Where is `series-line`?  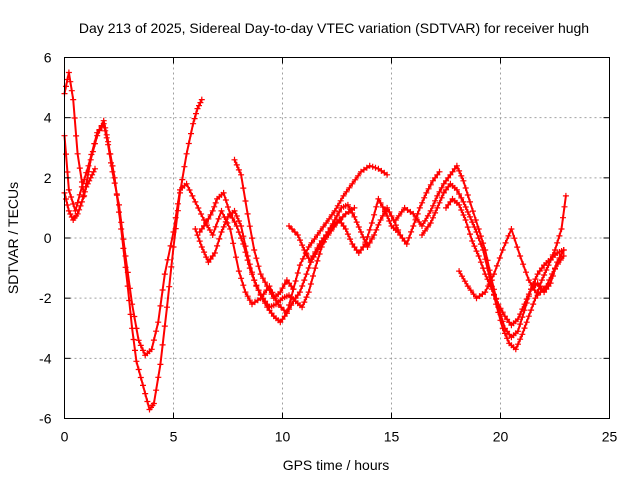 series-line is located at coordinates (79, 194).